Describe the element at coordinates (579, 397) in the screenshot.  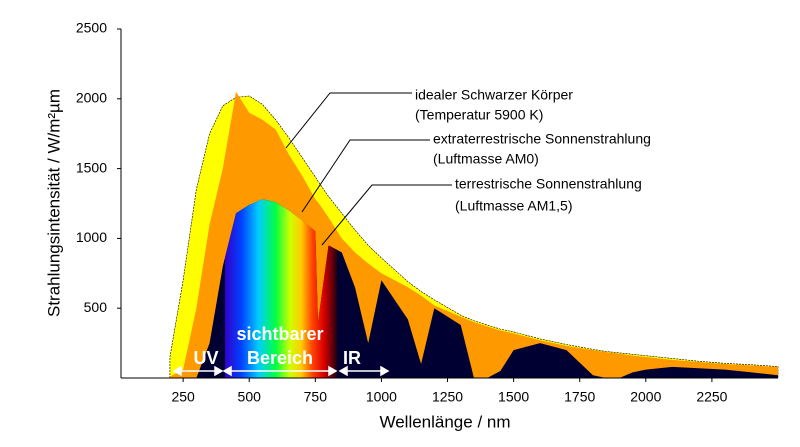
I see `x-tick-label: 1750` at that location.